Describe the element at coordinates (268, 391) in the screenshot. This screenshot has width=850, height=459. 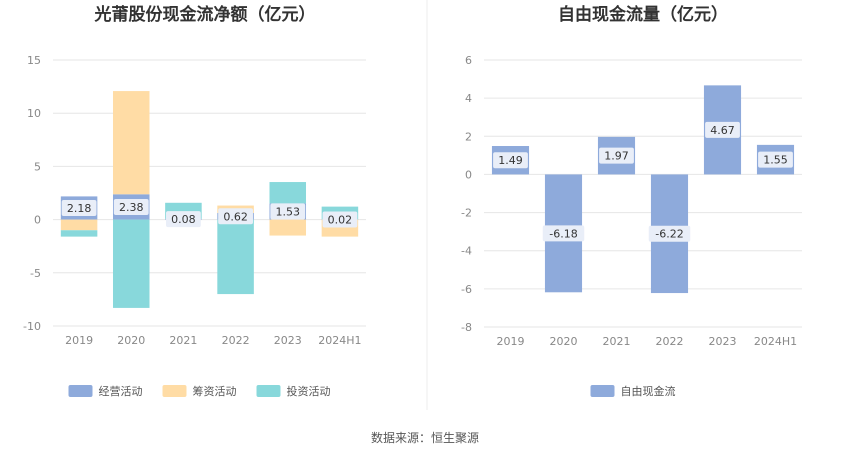
I see `legend-swatch-investing` at that location.